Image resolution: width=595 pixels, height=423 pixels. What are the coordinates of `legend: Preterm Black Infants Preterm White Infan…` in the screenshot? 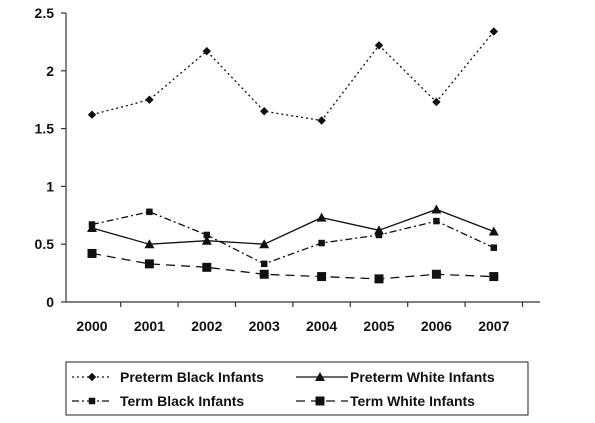 It's located at (297, 388).